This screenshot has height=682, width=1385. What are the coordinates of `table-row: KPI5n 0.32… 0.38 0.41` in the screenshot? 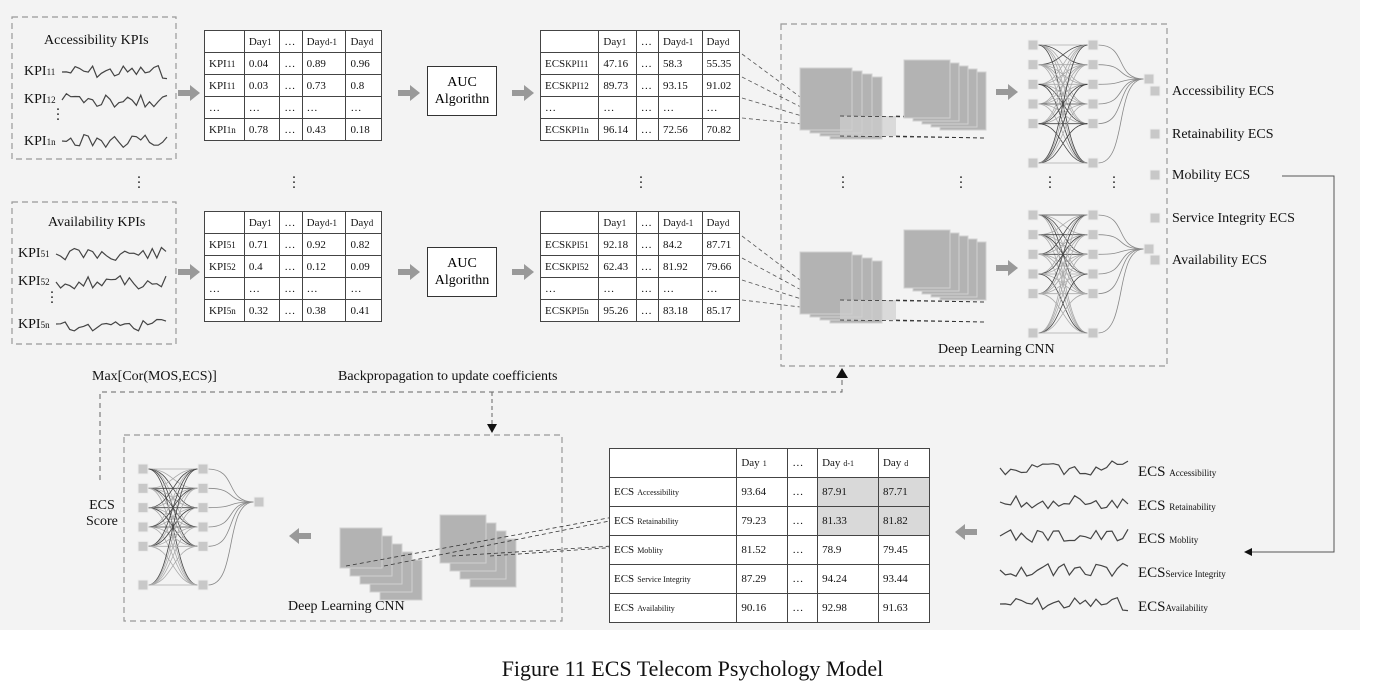 It's located at (293, 310).